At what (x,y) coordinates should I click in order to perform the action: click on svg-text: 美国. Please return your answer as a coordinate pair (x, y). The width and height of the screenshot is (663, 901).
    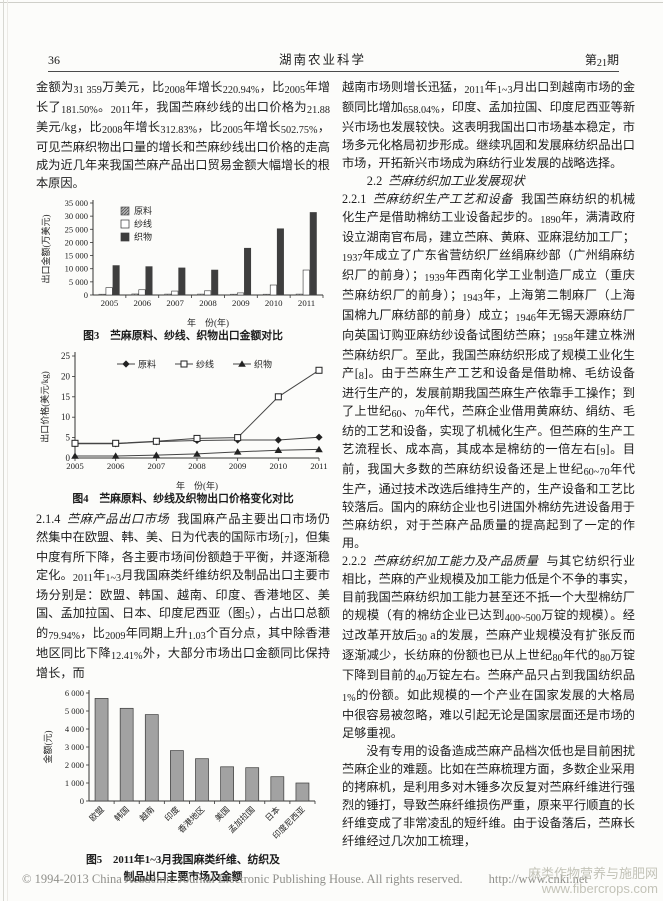
    Looking at the image, I should click on (222, 813).